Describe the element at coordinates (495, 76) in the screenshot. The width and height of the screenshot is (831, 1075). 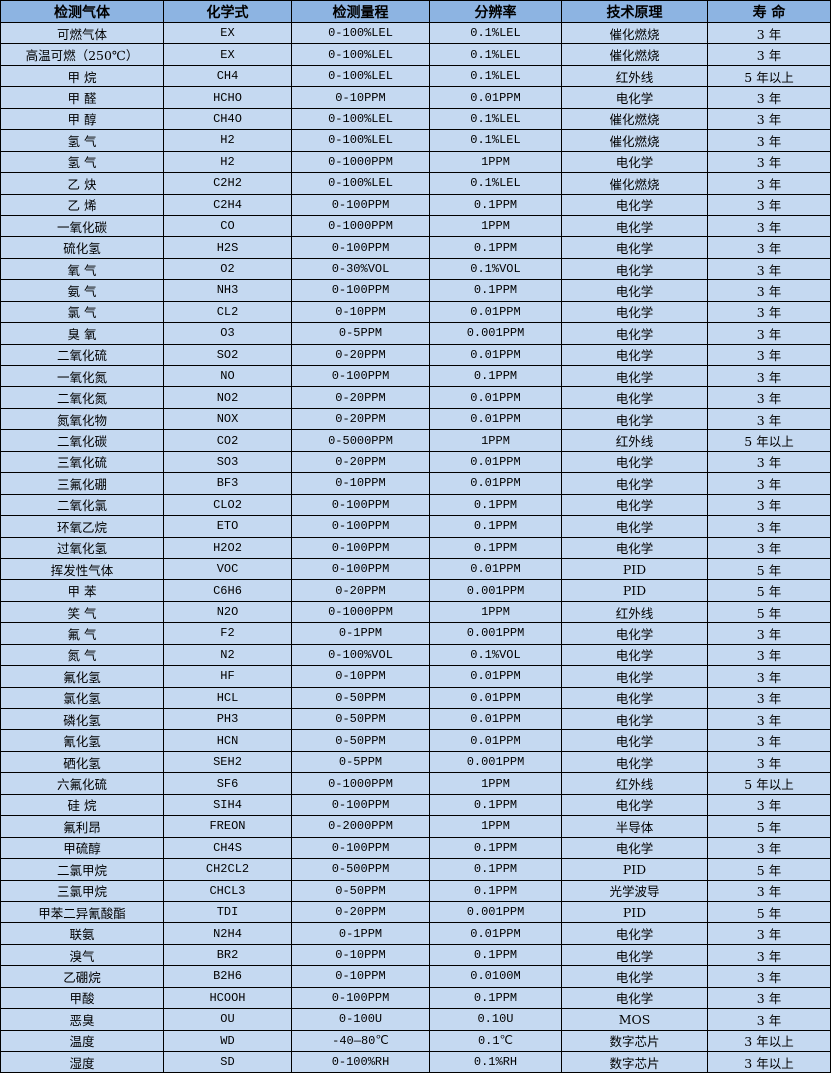
I see `resolution-cell: 0.1%LEL` at that location.